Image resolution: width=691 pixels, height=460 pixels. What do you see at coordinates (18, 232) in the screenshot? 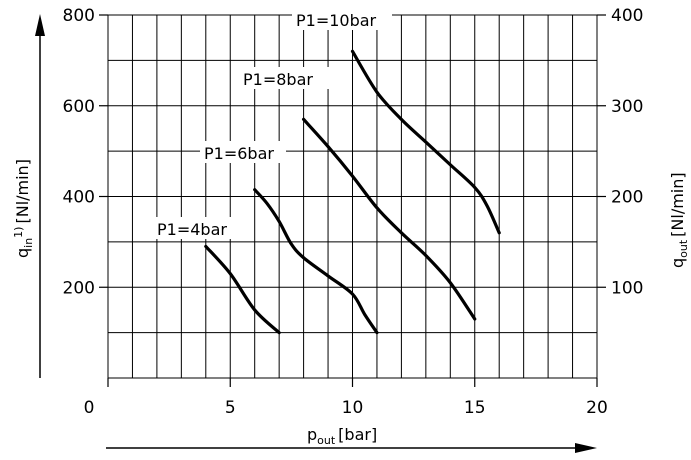
I see `y-left-axis-title-sup: 1)` at bounding box center [18, 232].